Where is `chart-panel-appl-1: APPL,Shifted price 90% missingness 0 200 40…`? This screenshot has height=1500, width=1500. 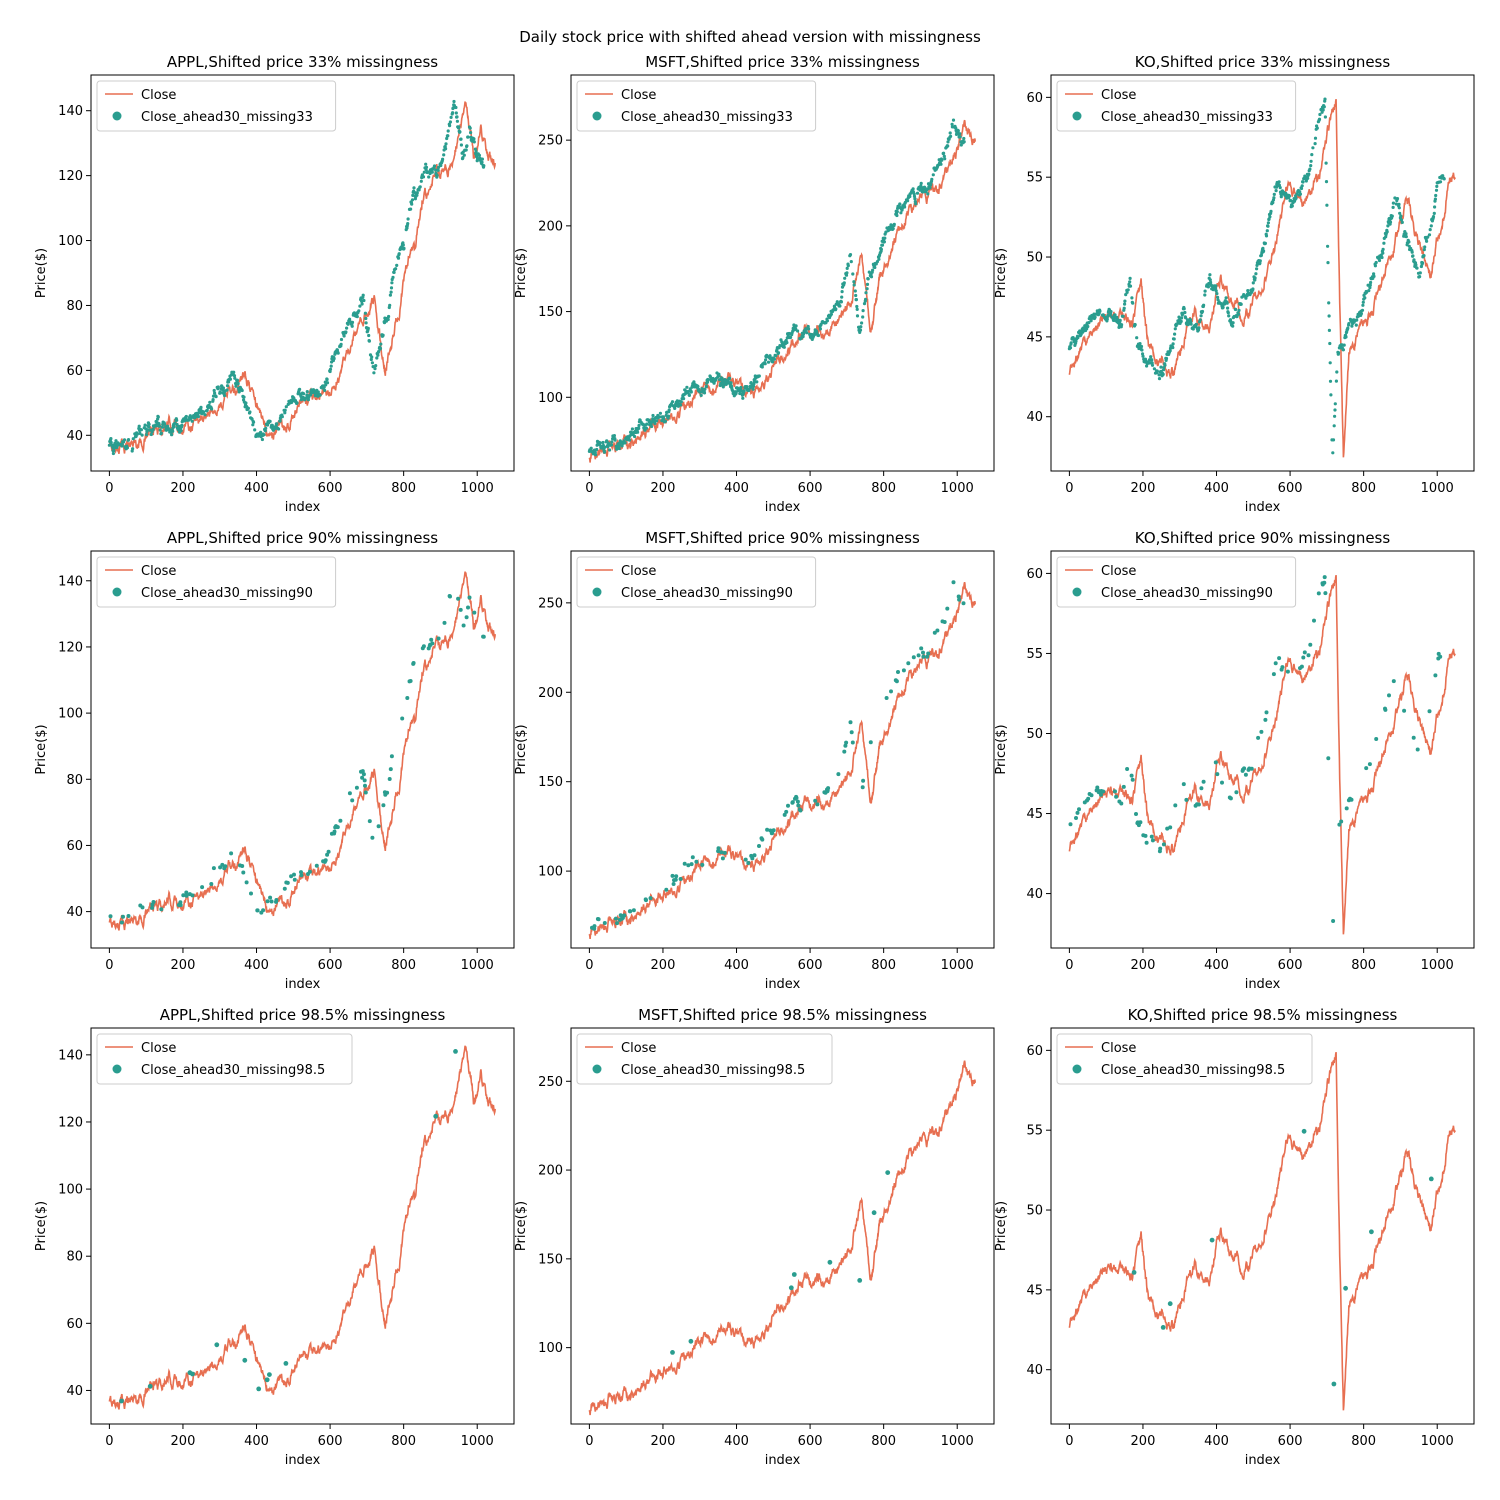
chart-panel-appl-1: APPL,Shifted price 90% missingness 0 200 40… is located at coordinates (274, 760).